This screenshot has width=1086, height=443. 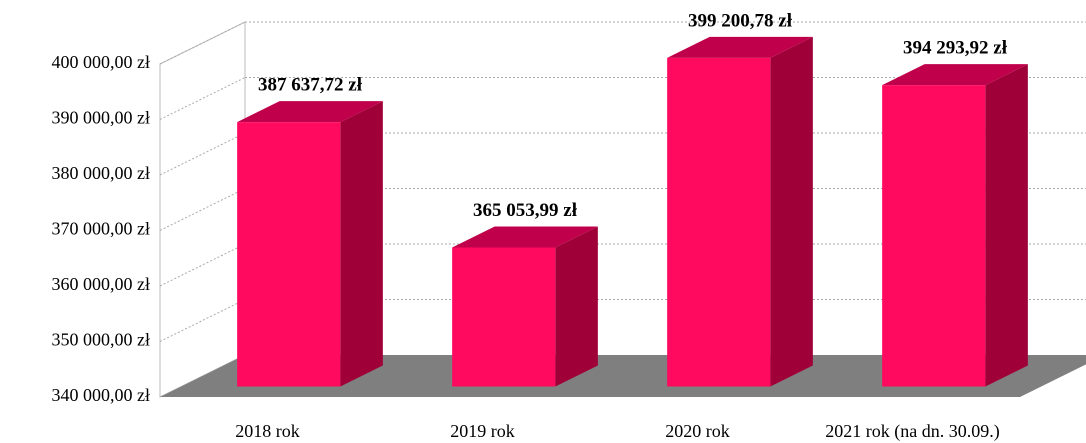 What do you see at coordinates (623, 376) in the screenshot?
I see `floor` at bounding box center [623, 376].